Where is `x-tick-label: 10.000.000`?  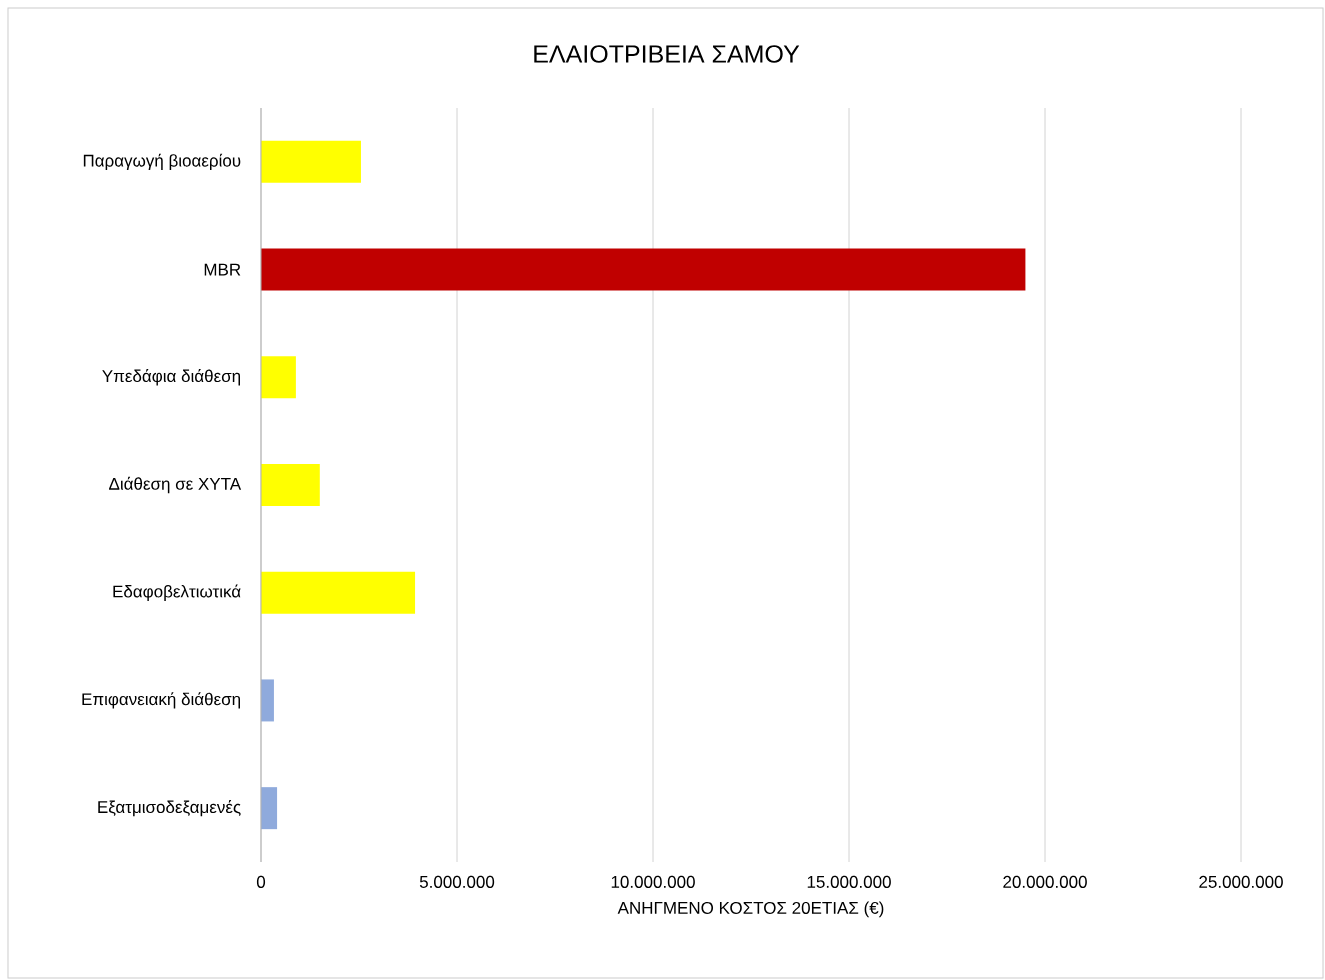
x-tick-label: 10.000.000 is located at coordinates (653, 881).